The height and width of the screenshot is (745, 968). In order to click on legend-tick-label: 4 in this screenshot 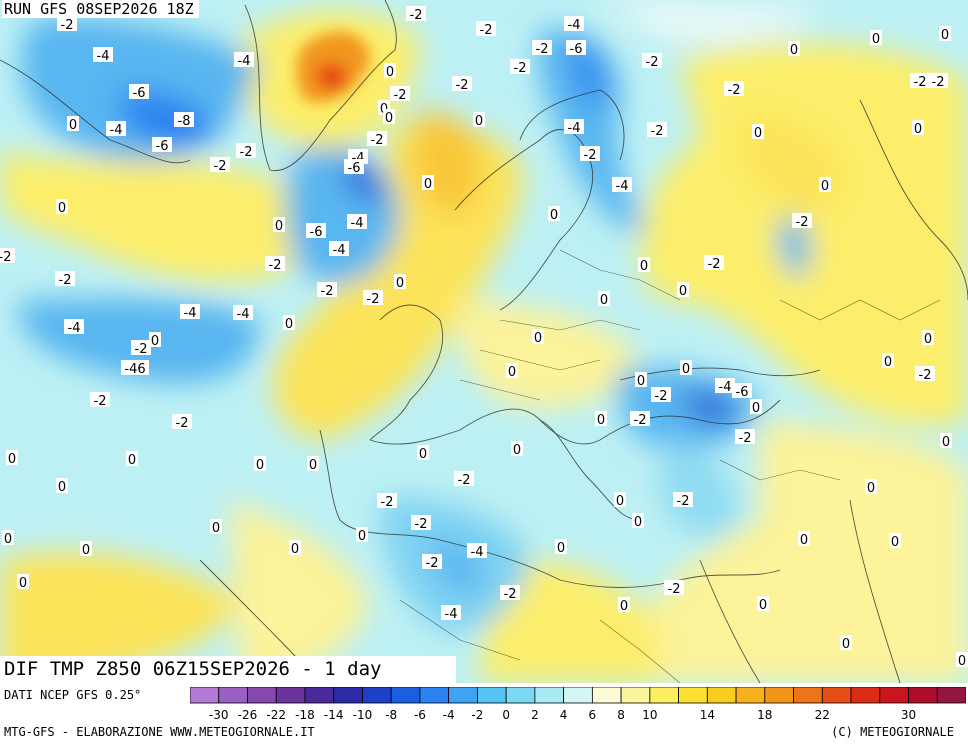, I will do `click(564, 715)`.